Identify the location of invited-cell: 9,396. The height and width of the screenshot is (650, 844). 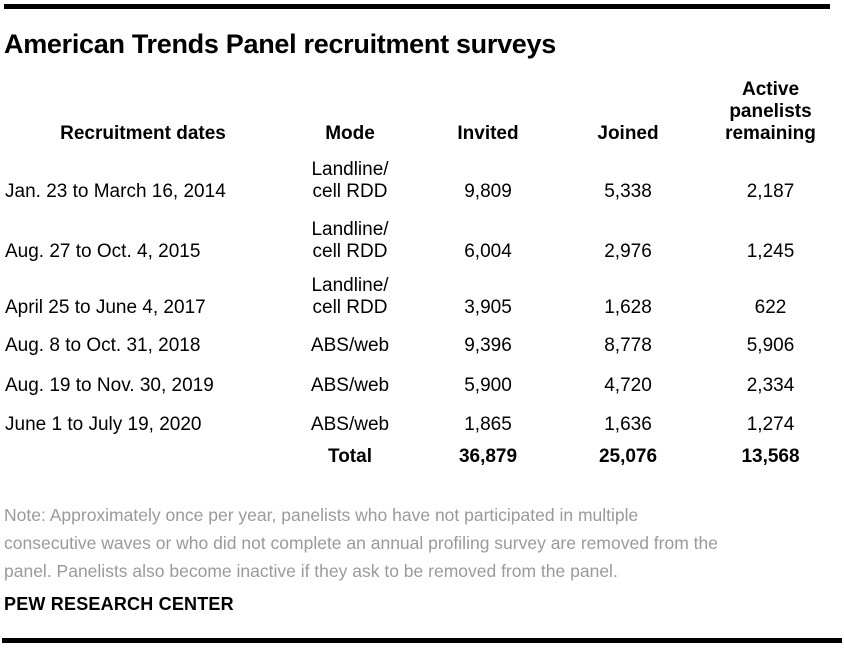
(488, 345).